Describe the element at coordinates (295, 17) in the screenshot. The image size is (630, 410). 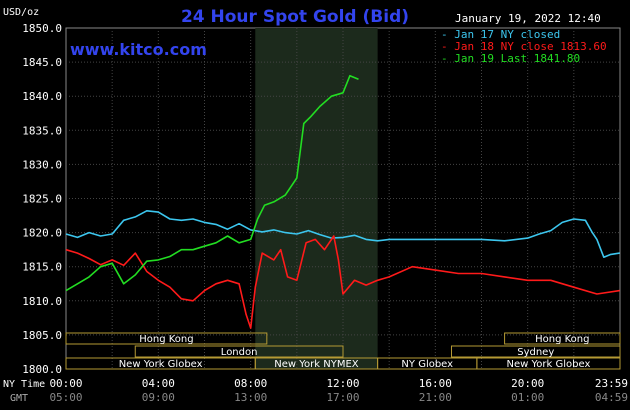
I see `chart-title: 24 Hour Spot Gold (Bid)` at that location.